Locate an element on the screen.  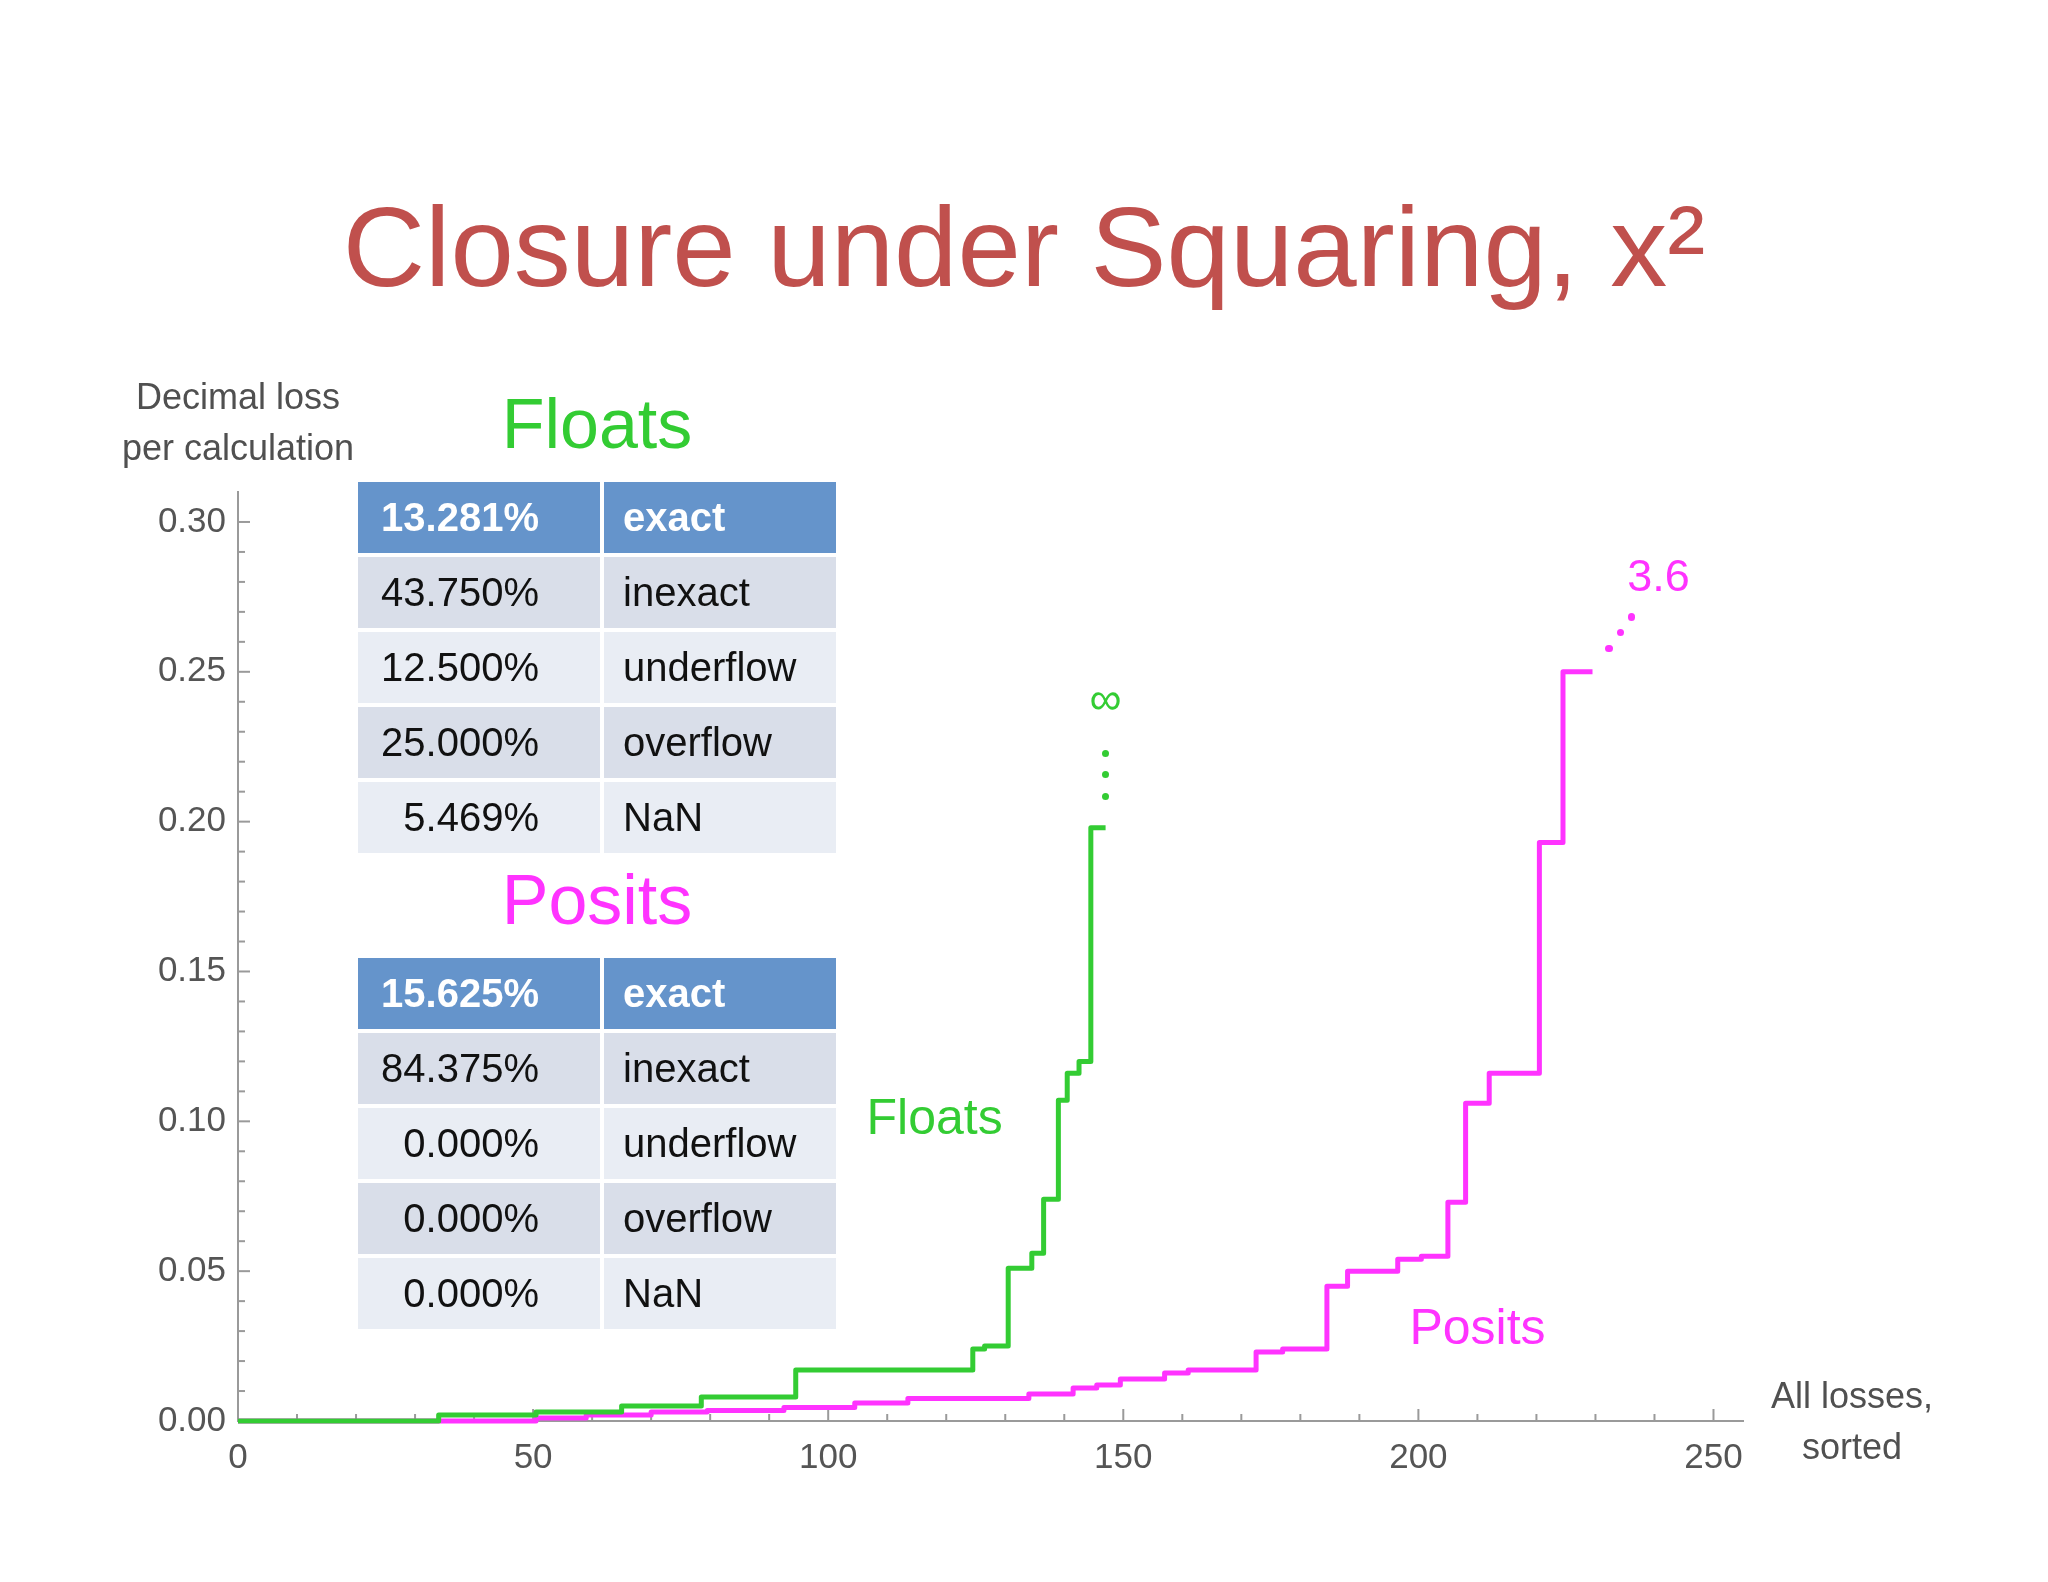
x-tick-label: 100 is located at coordinates (828, 1455).